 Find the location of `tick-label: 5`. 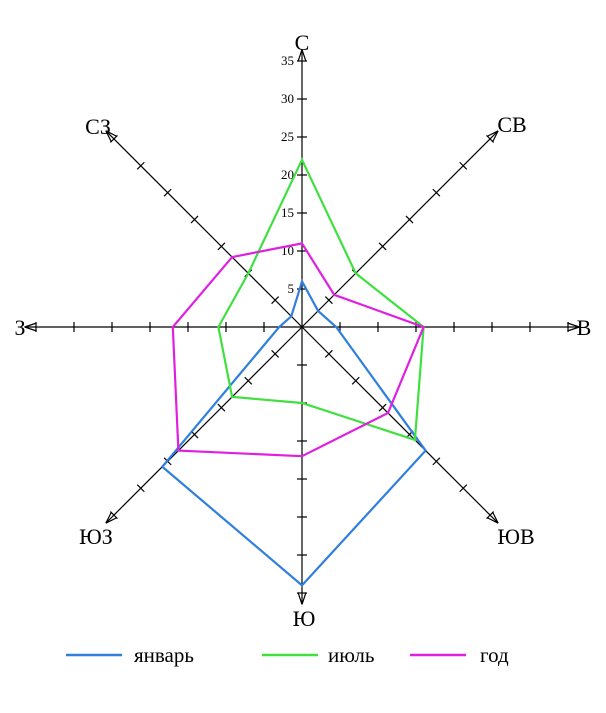

tick-label: 5 is located at coordinates (291, 288).